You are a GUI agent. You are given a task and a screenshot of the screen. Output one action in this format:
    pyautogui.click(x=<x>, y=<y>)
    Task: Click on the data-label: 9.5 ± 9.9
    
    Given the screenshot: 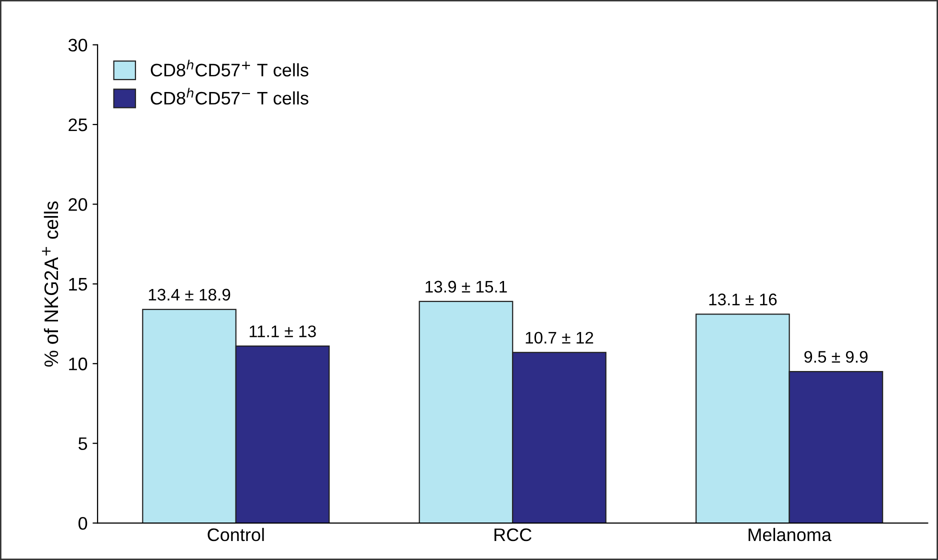 What is the action you would take?
    pyautogui.click(x=836, y=356)
    